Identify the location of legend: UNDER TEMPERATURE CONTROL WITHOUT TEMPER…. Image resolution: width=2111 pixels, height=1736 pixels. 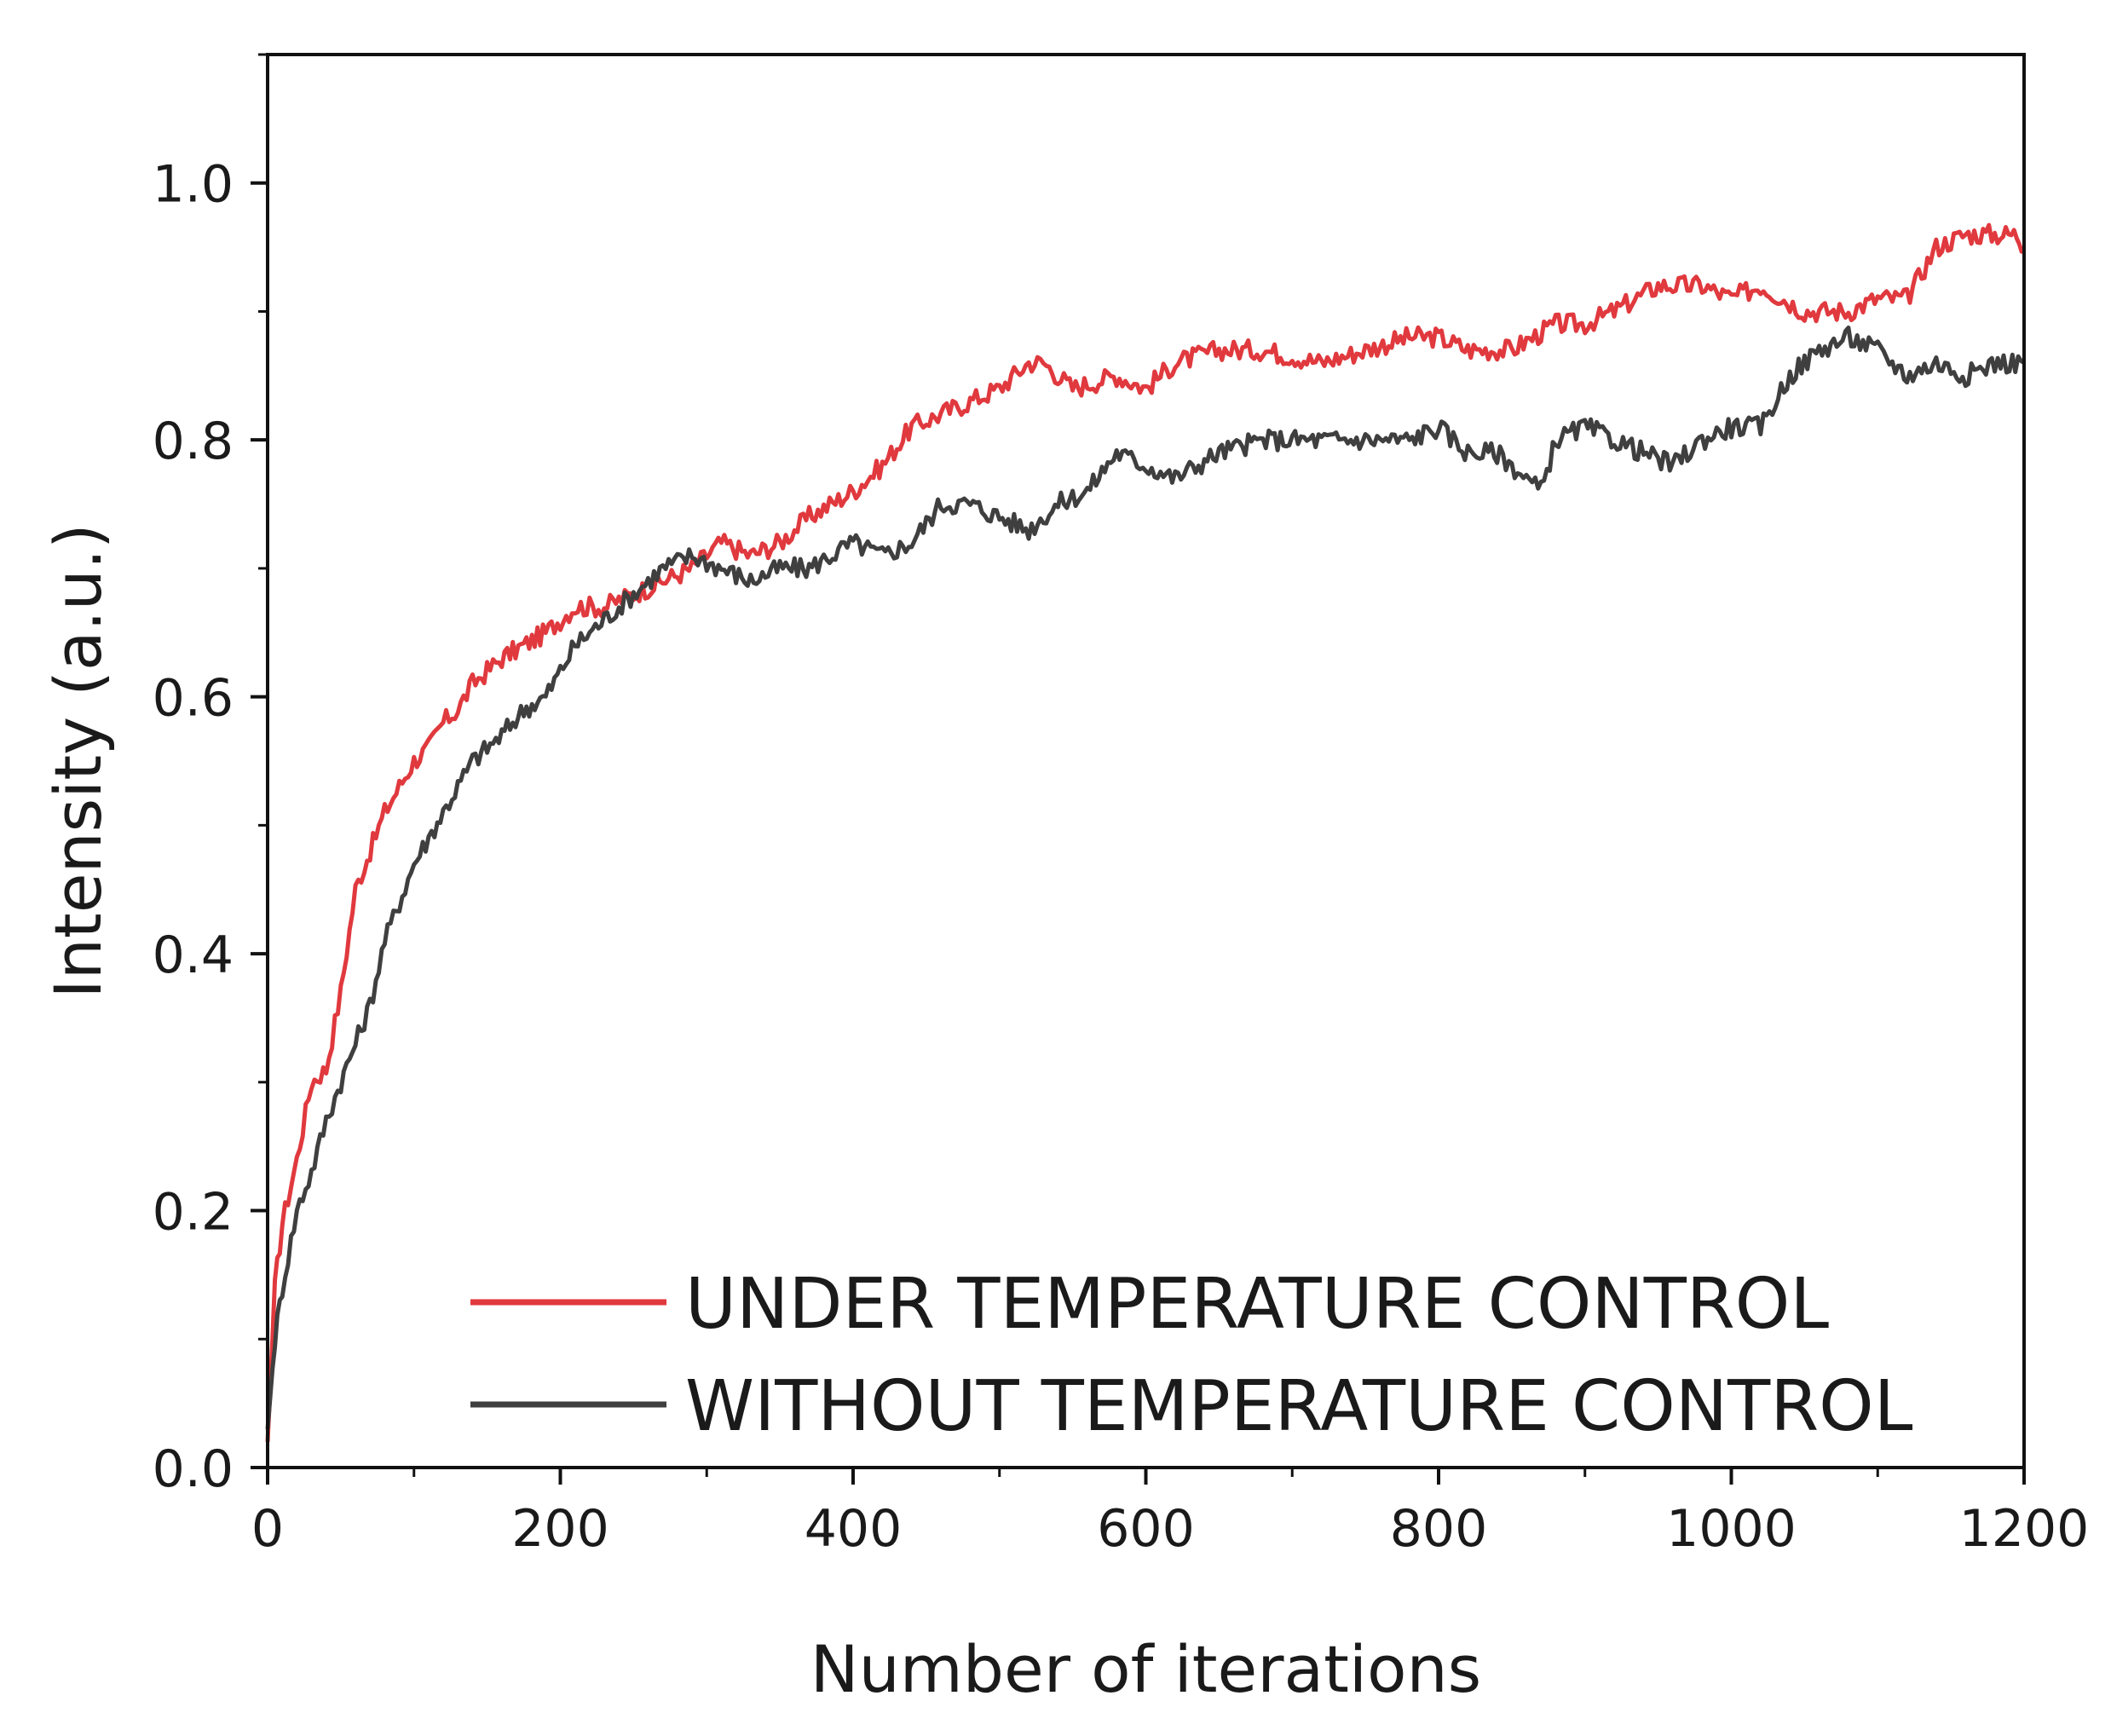
(1191, 1355).